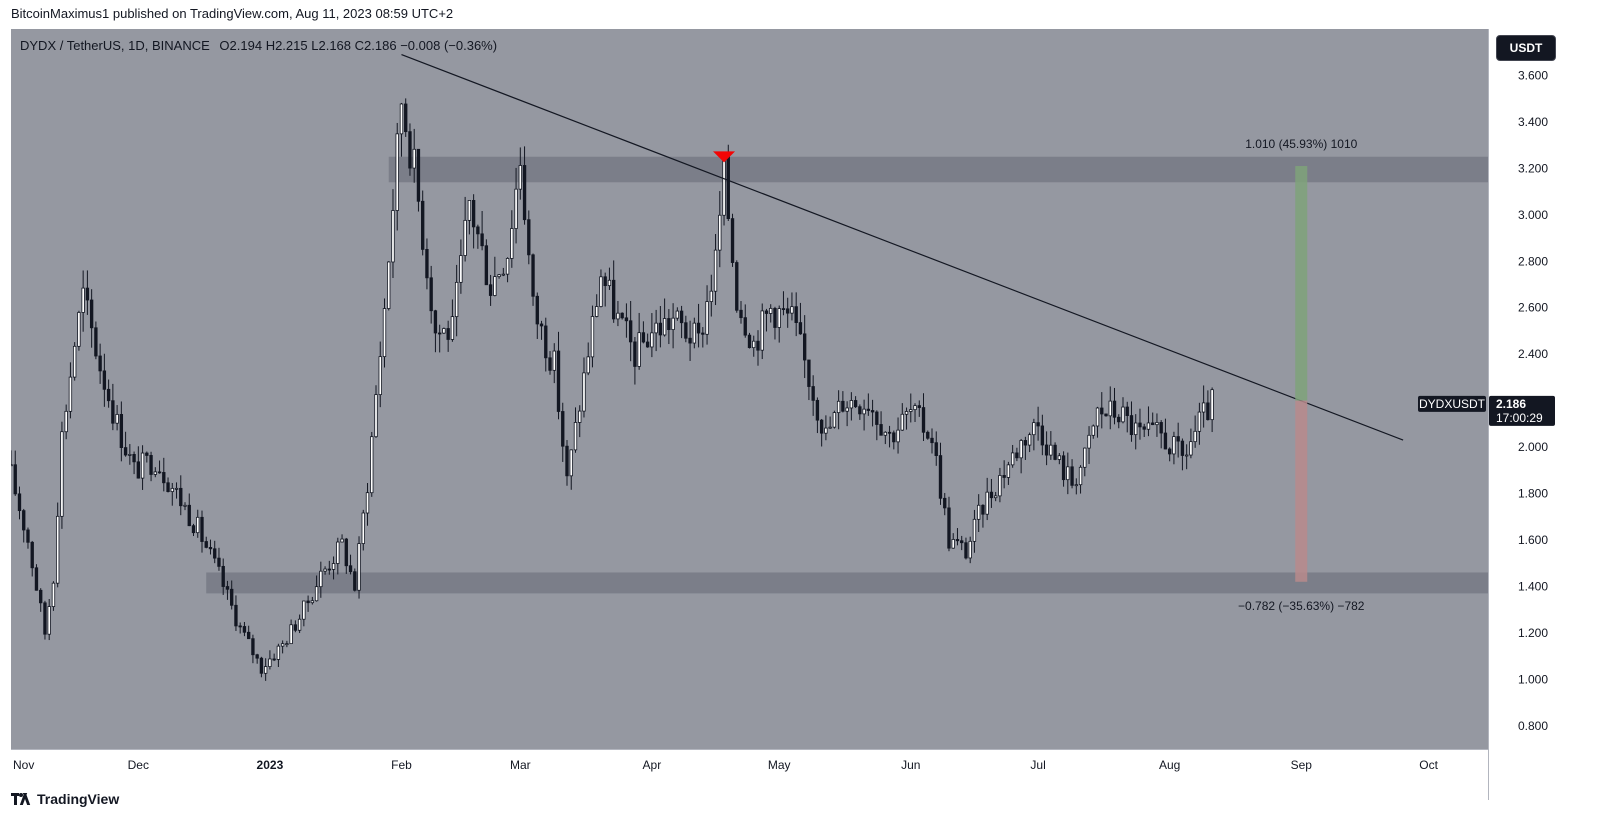 Image resolution: width=1605 pixels, height=837 pixels. Describe the element at coordinates (315, 45) in the screenshot. I see `low-label: L` at that location.